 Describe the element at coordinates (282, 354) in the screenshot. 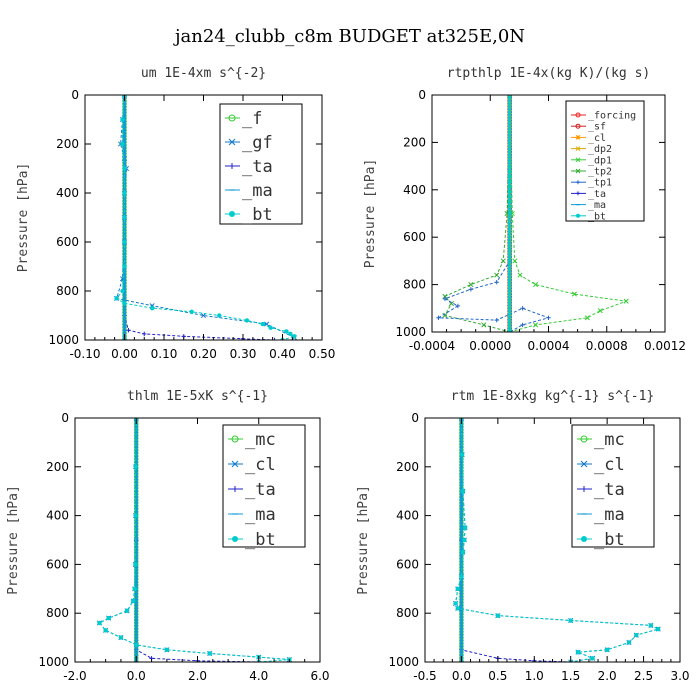

I see `x-tick-label: 0.40` at that location.